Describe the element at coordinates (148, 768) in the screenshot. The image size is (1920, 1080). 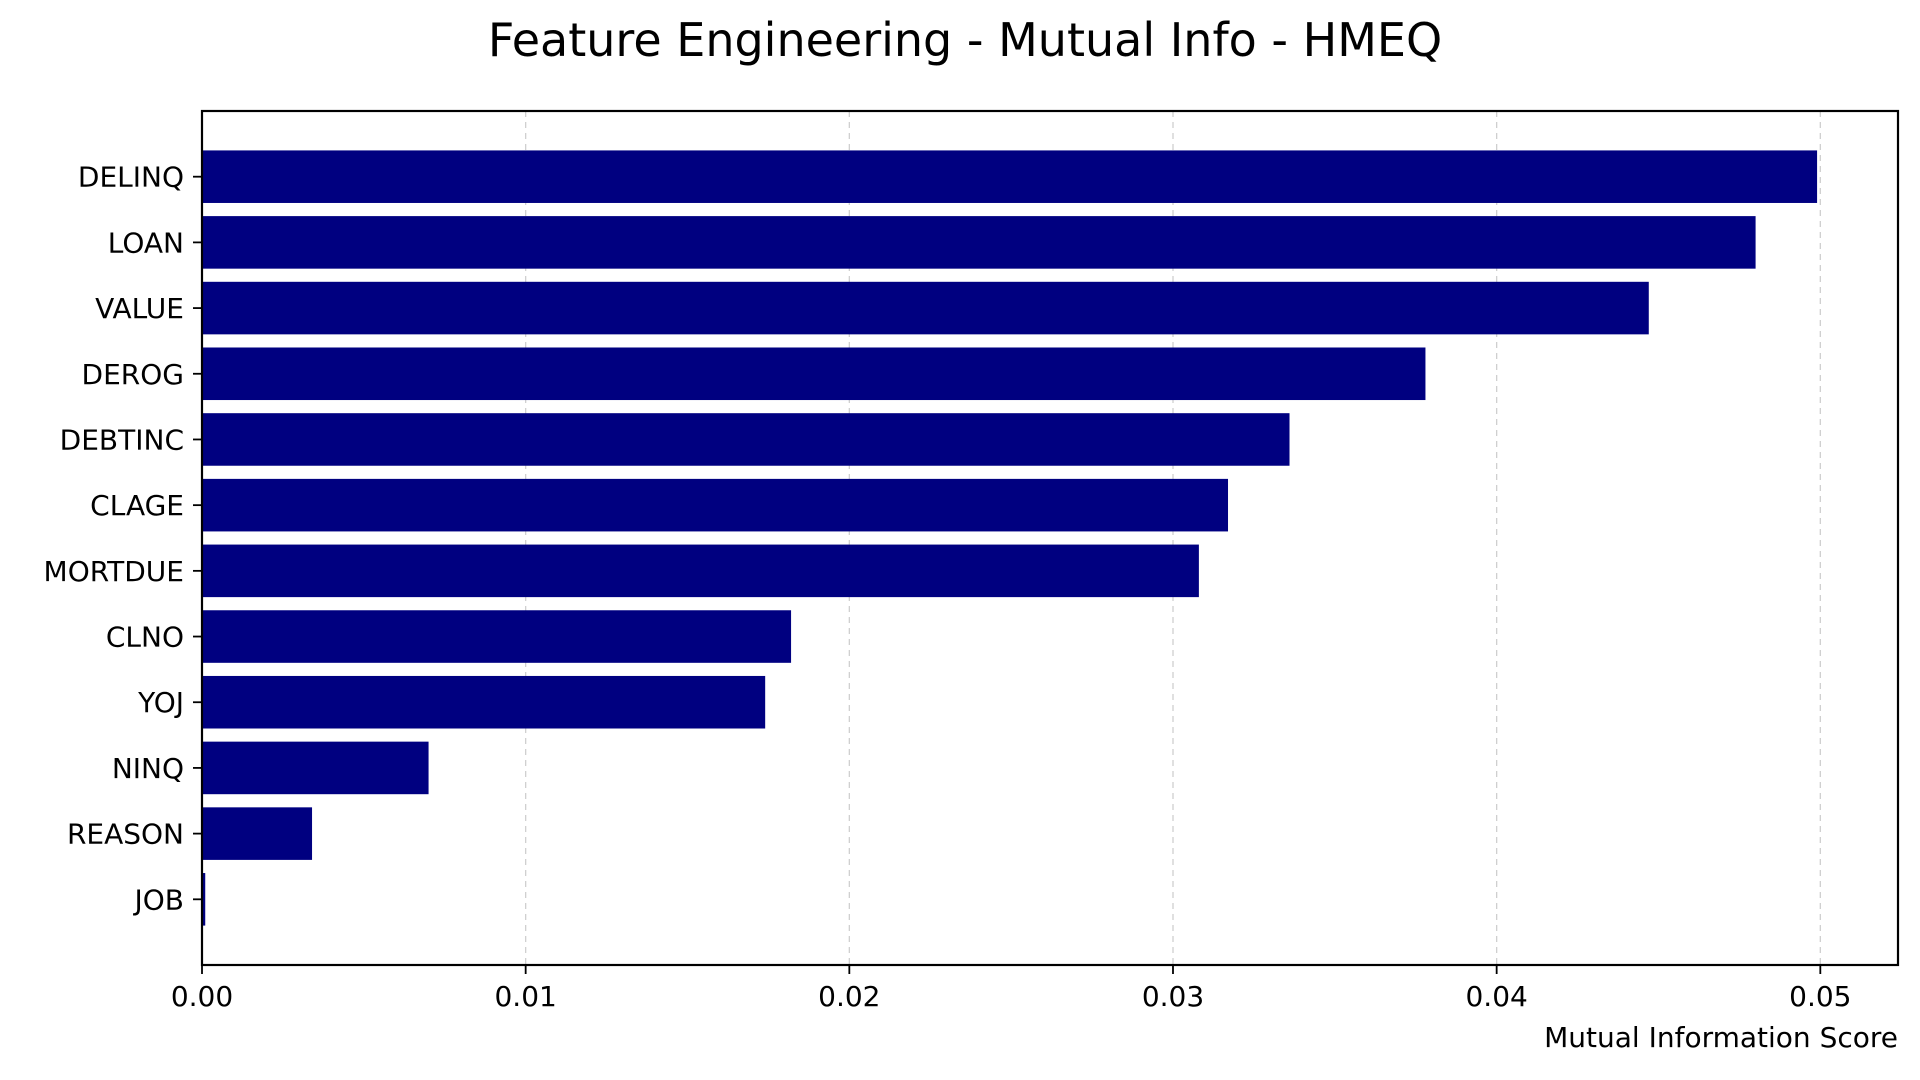
I see `y-tick-label-ninq: NINQ` at that location.